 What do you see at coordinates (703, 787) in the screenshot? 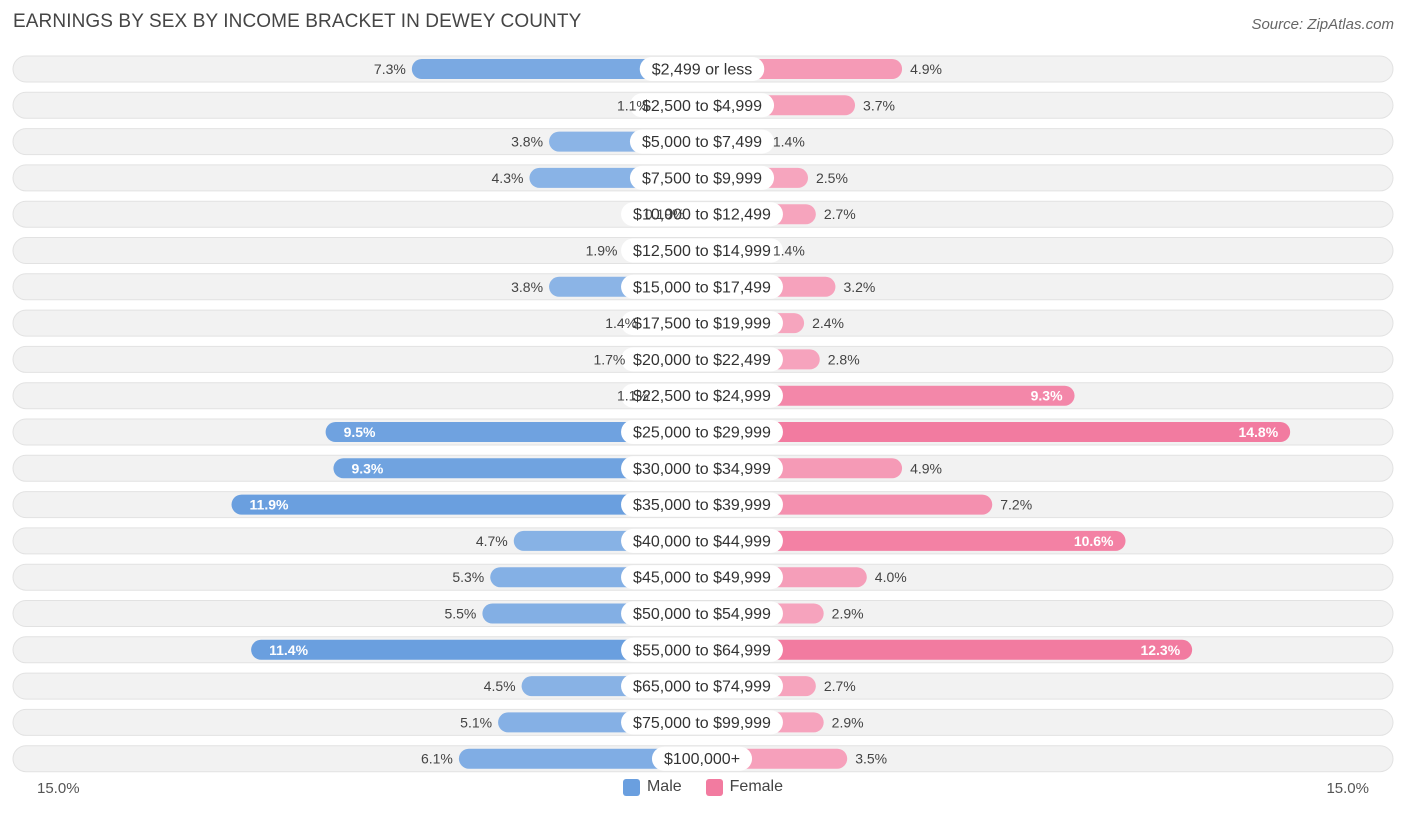
I see `legend: Male Female` at bounding box center [703, 787].